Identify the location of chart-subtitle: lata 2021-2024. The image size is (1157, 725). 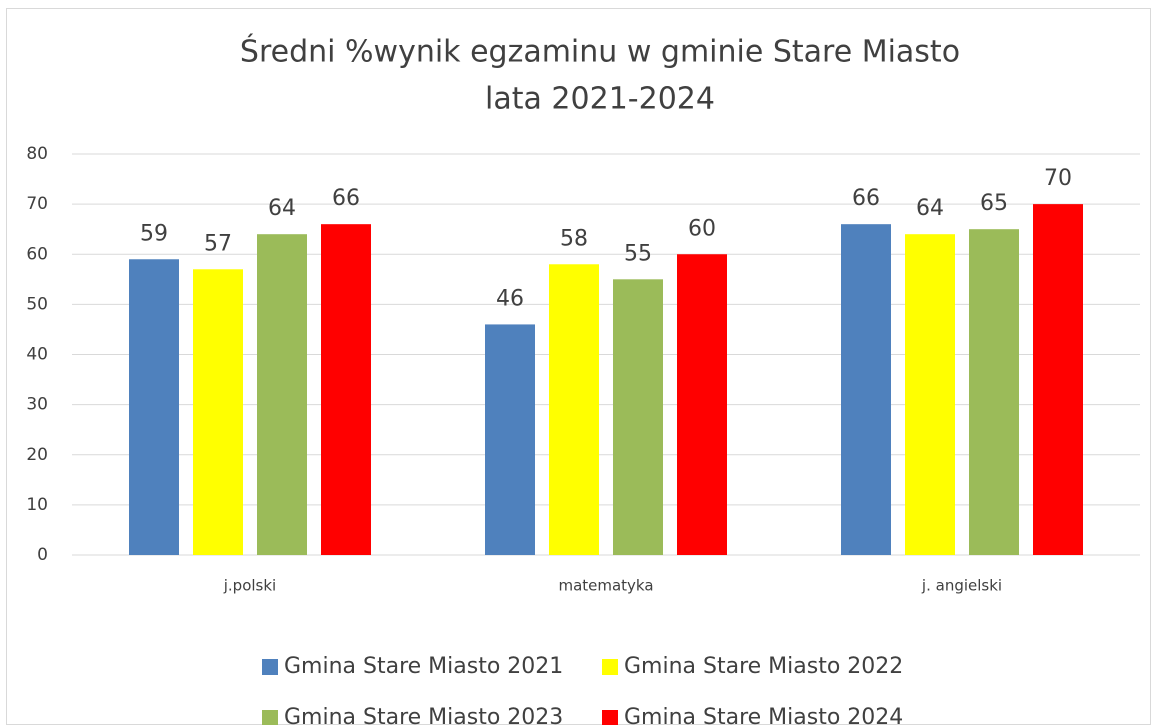
(600, 99).